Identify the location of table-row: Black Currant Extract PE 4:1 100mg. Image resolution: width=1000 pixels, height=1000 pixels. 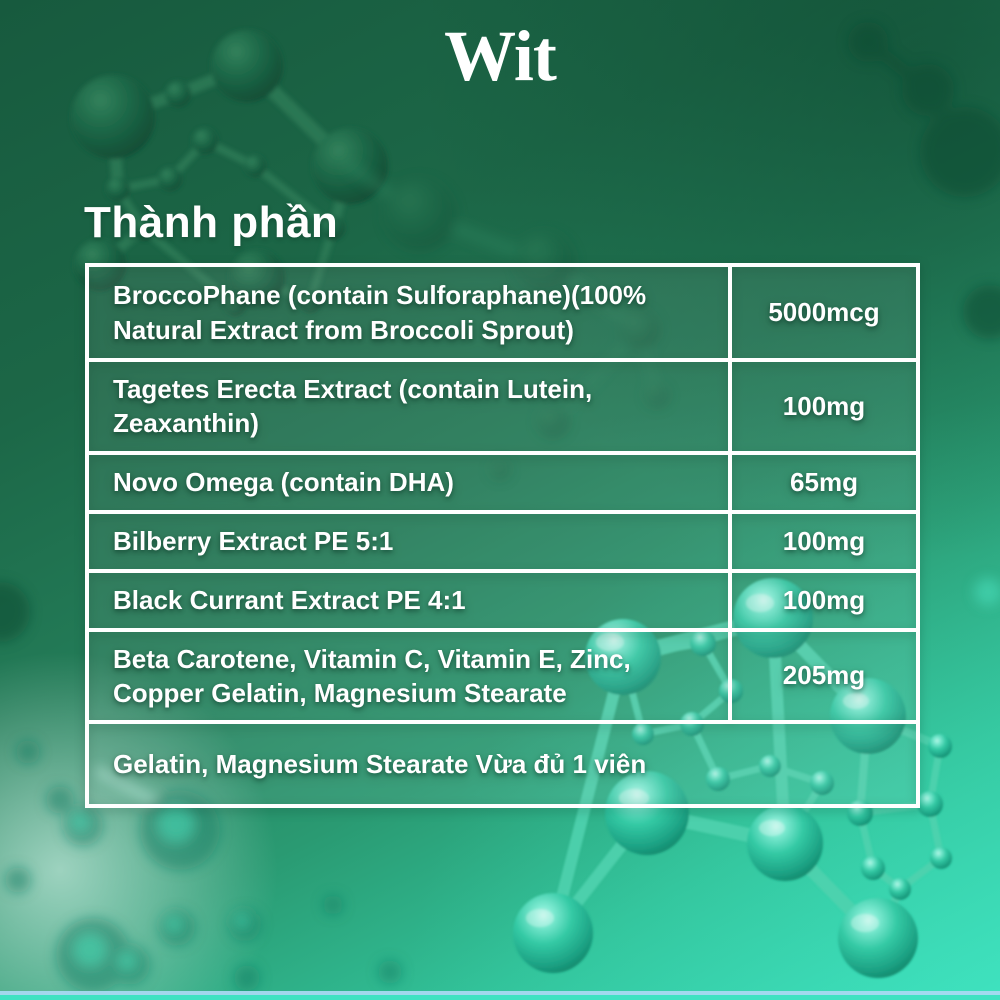
(502, 598).